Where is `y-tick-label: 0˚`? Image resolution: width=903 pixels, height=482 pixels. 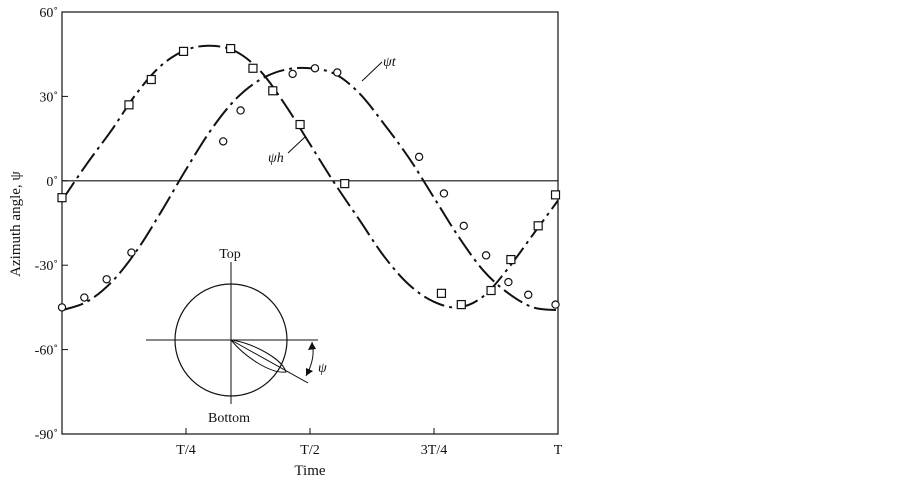
y-tick-label: 0˚ is located at coordinates (52, 182).